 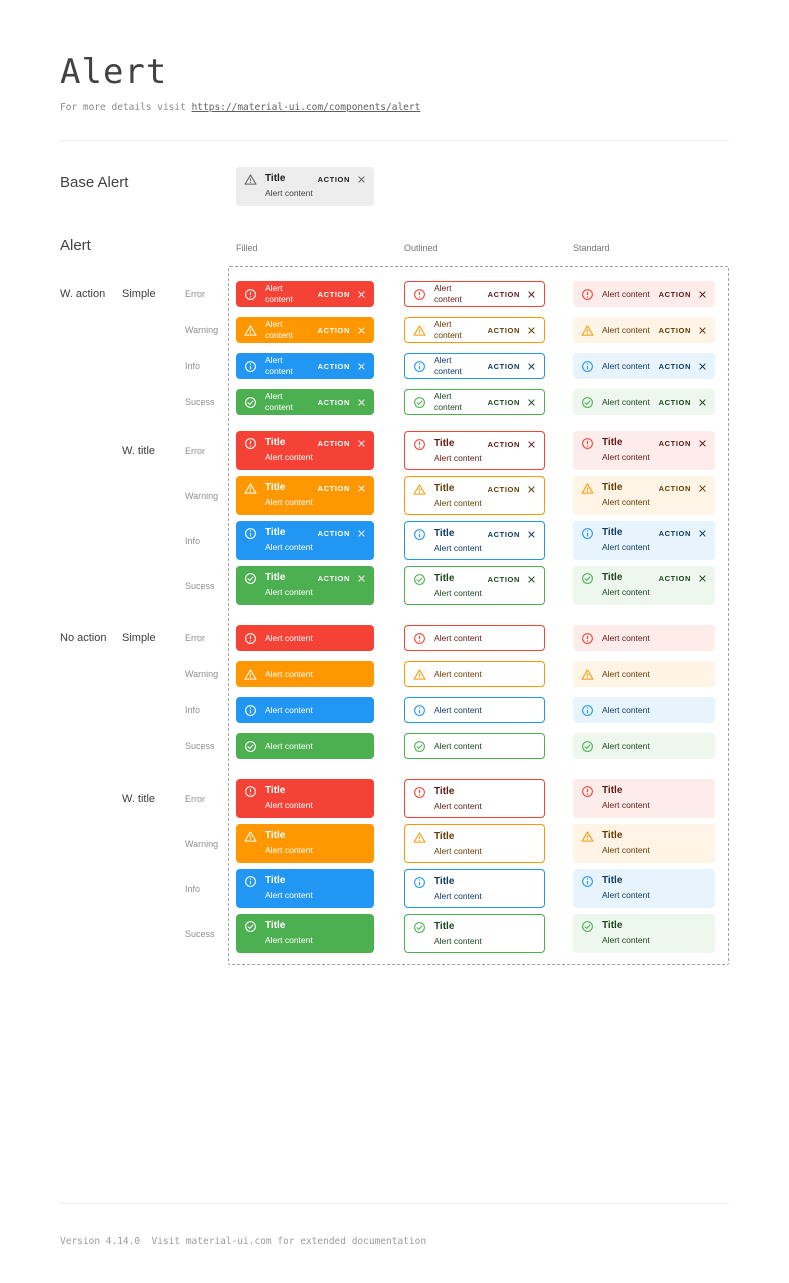 I want to click on alert-outlined-info: Alert content, so click(x=474, y=710).